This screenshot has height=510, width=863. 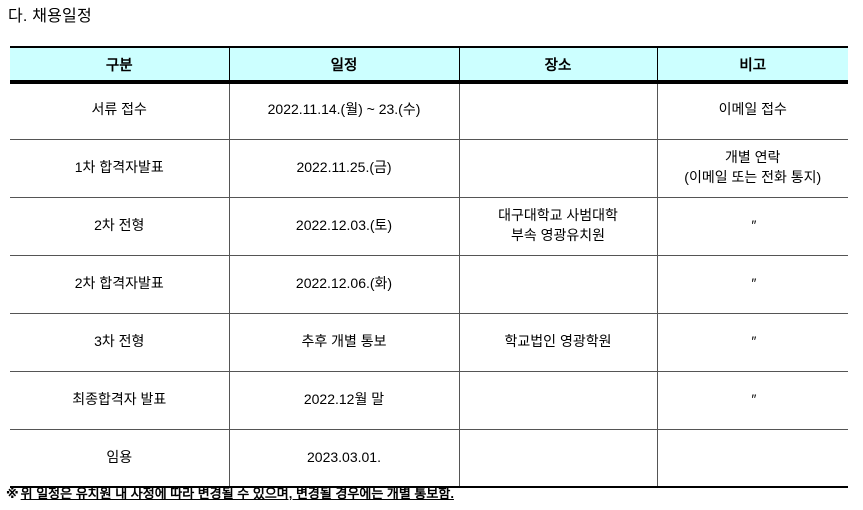 What do you see at coordinates (343, 110) in the screenshot?
I see `cell-date: 2022.11.14.(월) ~ 23.(수)` at bounding box center [343, 110].